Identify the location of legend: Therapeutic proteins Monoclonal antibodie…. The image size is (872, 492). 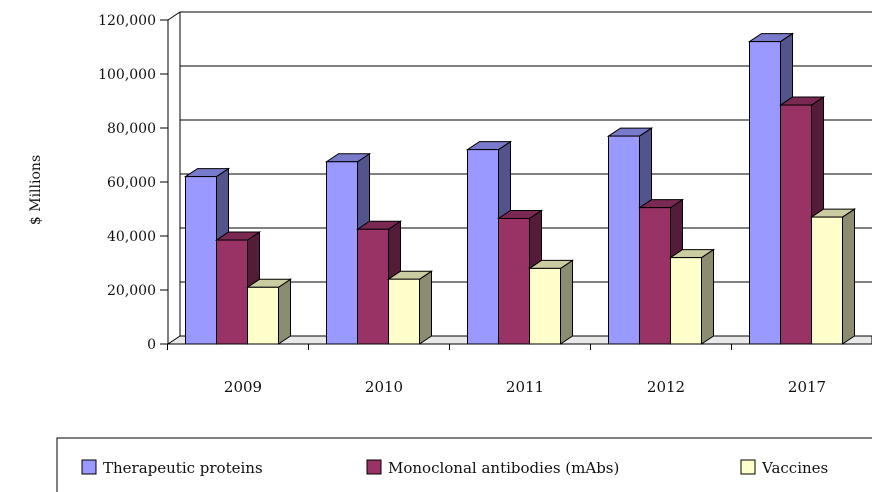
(464, 464).